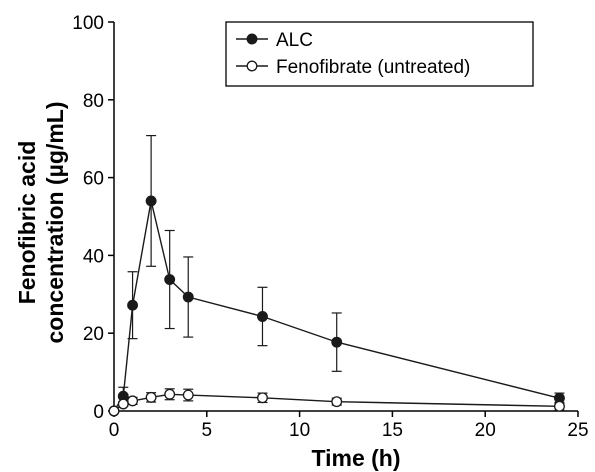 The width and height of the screenshot is (595, 472). I want to click on legend: ALC Fenofibrate (untreated), so click(379, 54).